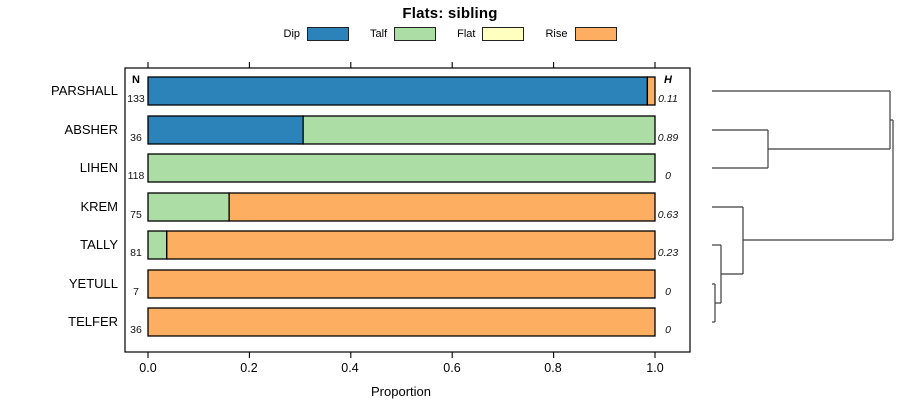 The height and width of the screenshot is (420, 900). What do you see at coordinates (450, 34) in the screenshot?
I see `legend: Dip Talf Flat Rise` at bounding box center [450, 34].